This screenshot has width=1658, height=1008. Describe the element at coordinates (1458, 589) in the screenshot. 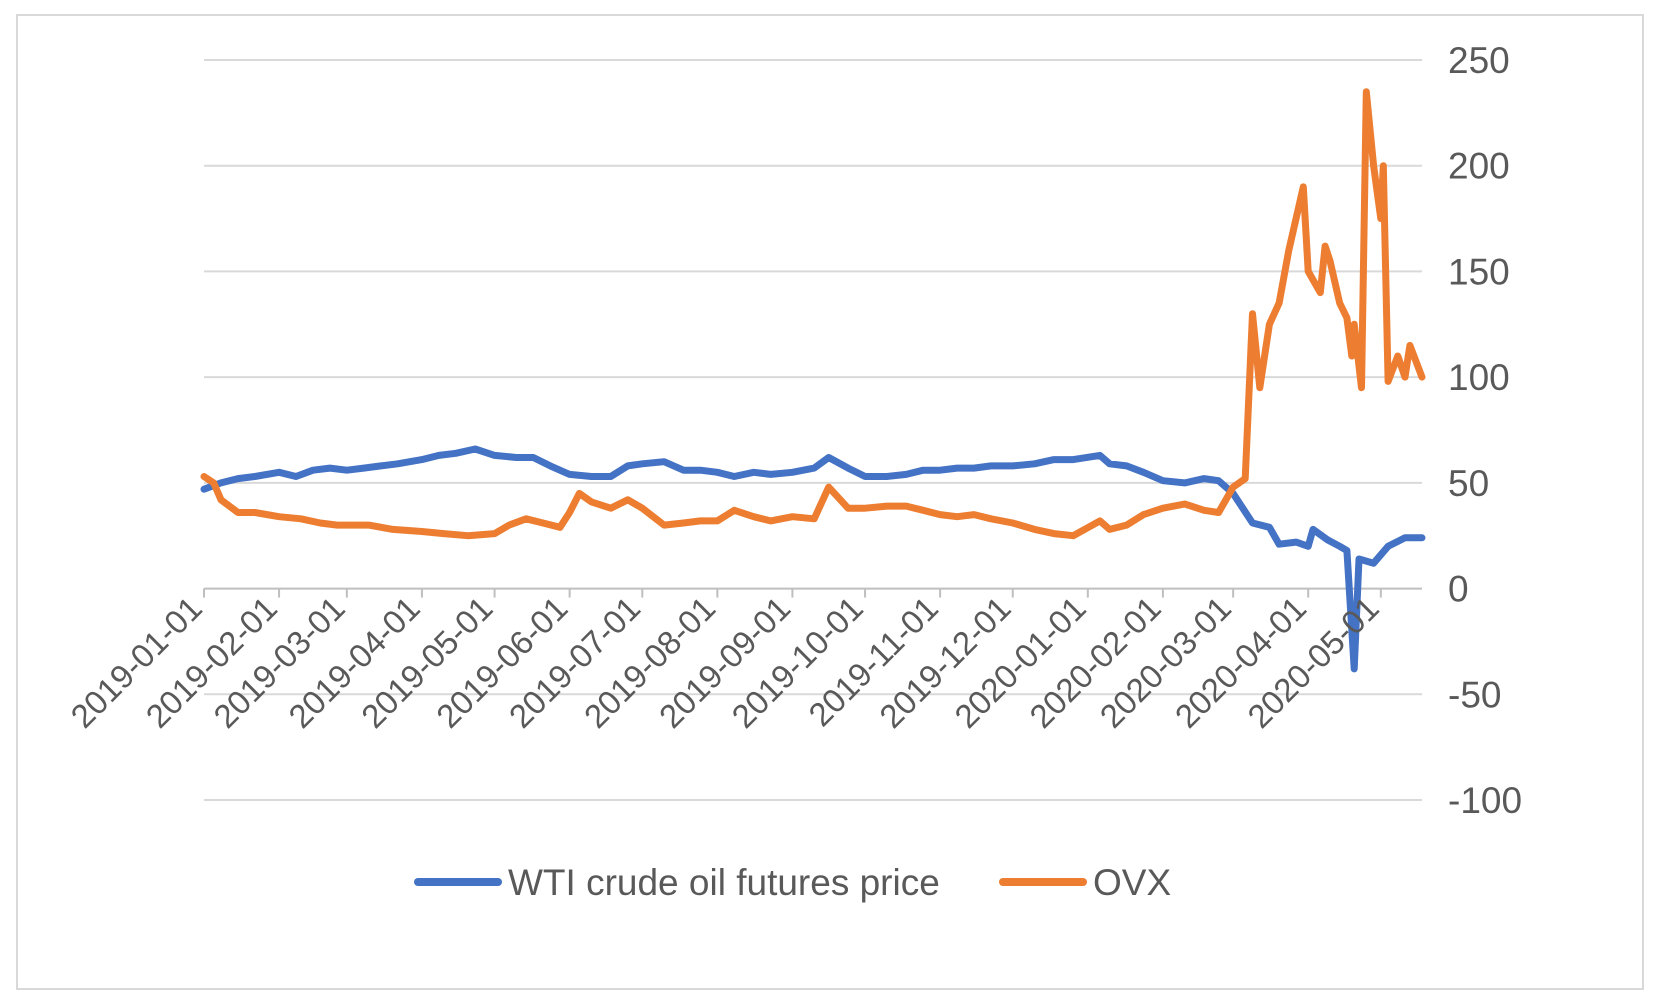

I see `y-tick-label: 0` at that location.